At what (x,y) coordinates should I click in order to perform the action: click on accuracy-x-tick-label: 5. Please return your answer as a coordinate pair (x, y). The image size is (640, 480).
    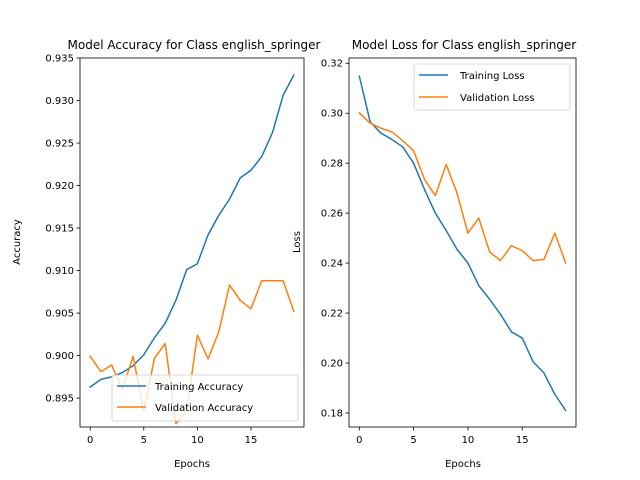
    Looking at the image, I should click on (144, 440).